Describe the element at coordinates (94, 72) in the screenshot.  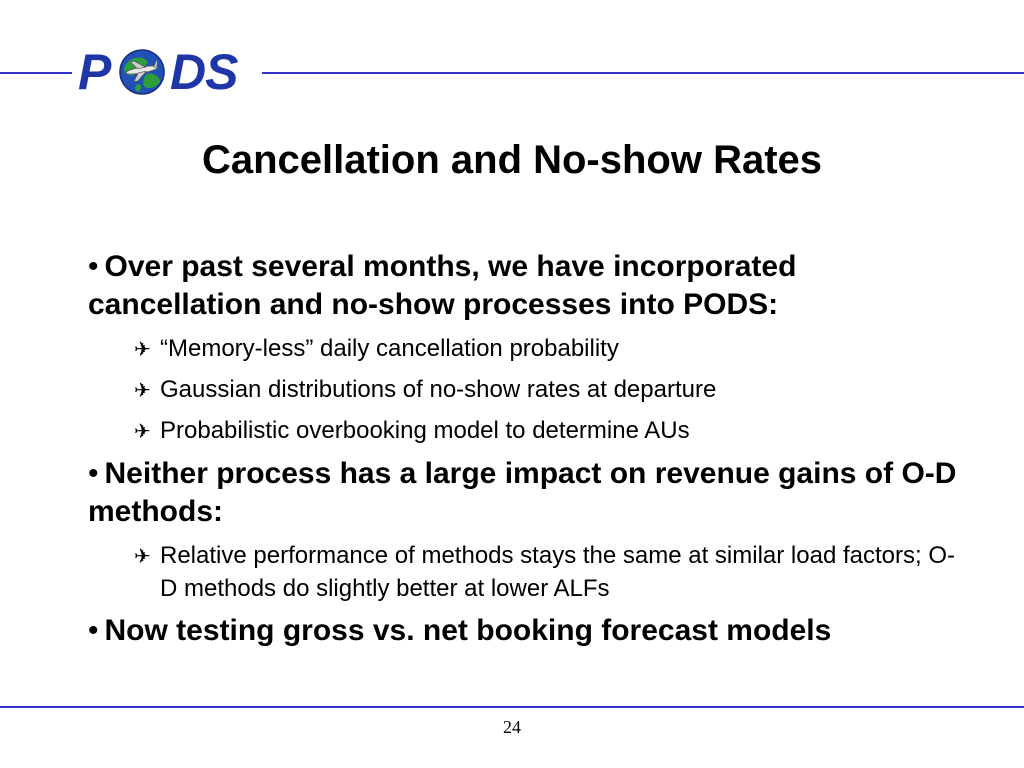
I see `logo-letter-p: P` at that location.